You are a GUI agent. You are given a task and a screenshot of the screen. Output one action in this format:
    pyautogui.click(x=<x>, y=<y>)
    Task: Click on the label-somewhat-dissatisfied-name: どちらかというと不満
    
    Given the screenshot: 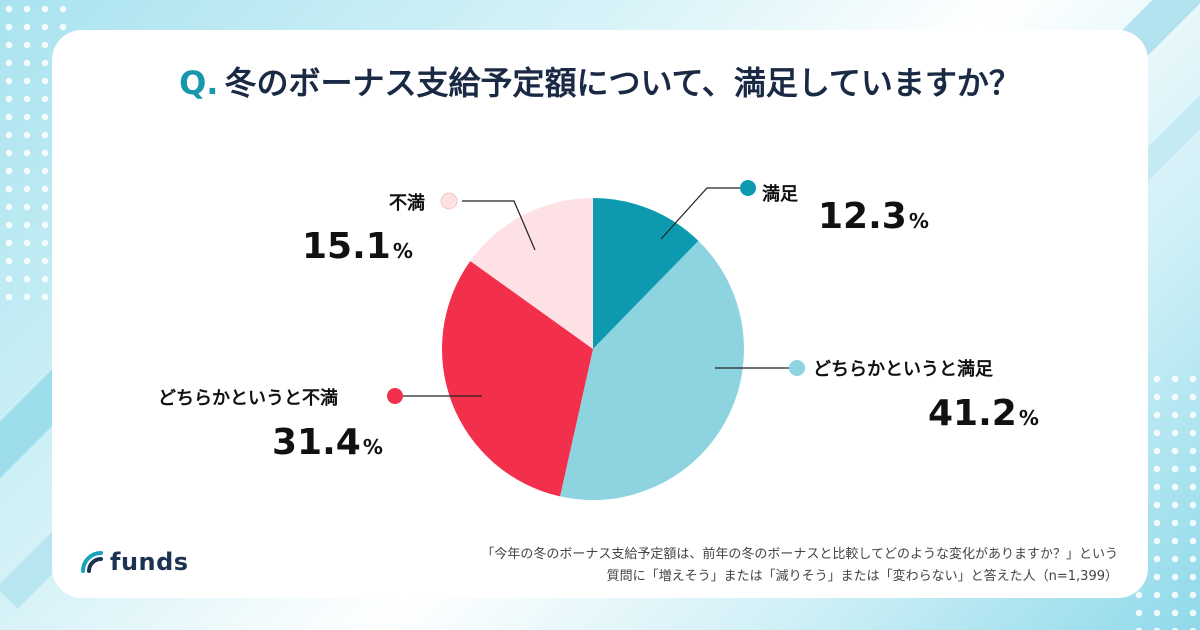 What is the action you would take?
    pyautogui.click(x=248, y=398)
    